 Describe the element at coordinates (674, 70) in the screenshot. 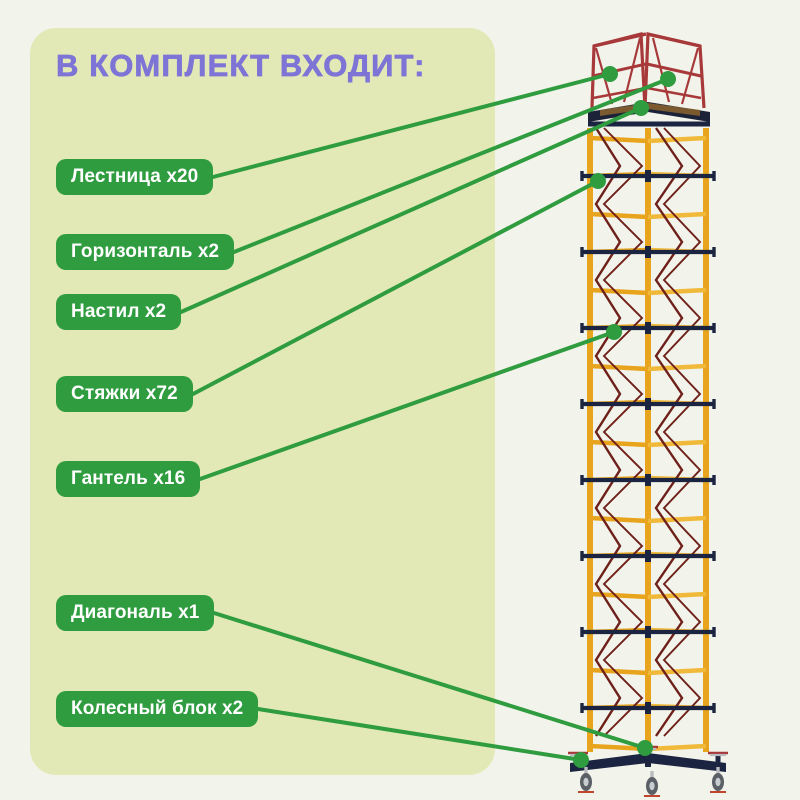

I see `guardrail-mid-rail-right` at that location.